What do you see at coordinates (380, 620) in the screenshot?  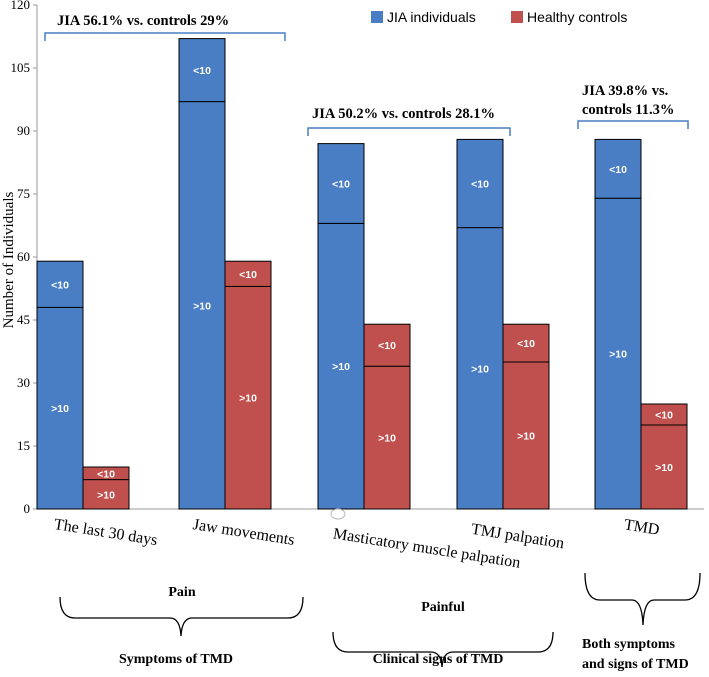 I see `group-braces` at bounding box center [380, 620].